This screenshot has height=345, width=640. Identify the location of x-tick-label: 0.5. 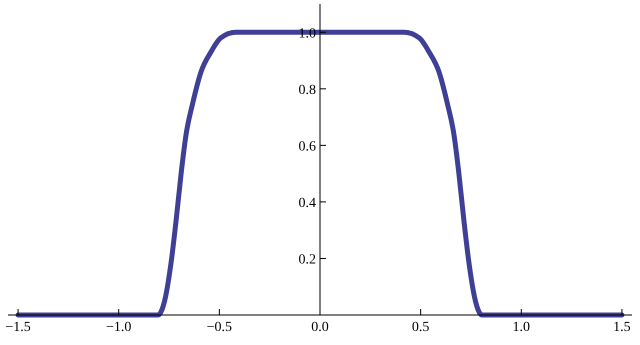
(421, 327).